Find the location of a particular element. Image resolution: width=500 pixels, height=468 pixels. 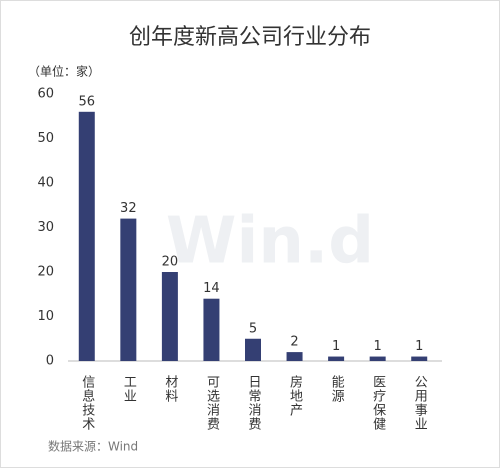

value-label: 14 is located at coordinates (211, 288).